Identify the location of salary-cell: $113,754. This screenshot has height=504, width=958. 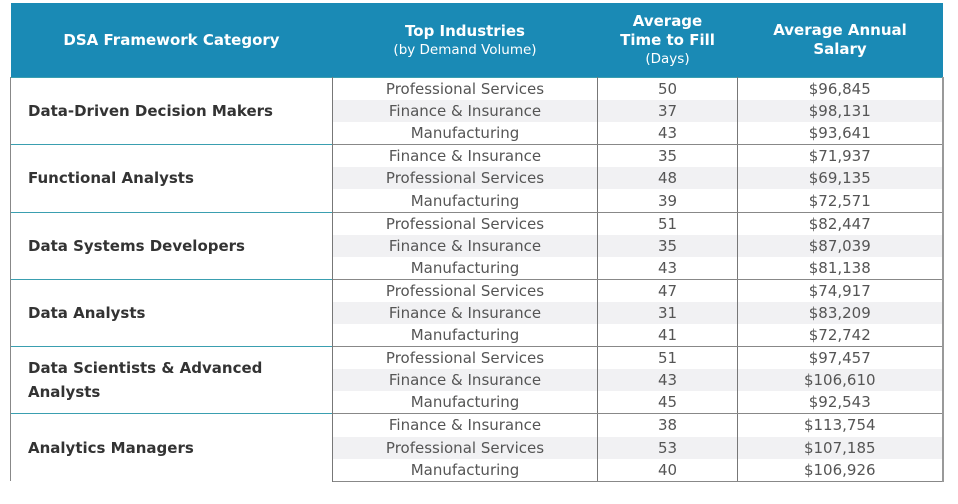
(840, 425).